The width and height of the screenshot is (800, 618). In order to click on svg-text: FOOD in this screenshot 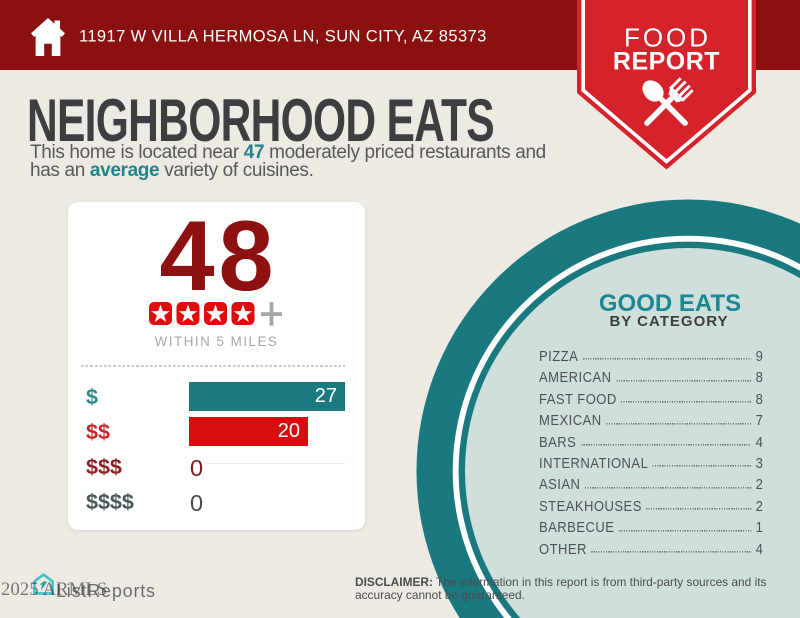, I will do `click(667, 38)`.